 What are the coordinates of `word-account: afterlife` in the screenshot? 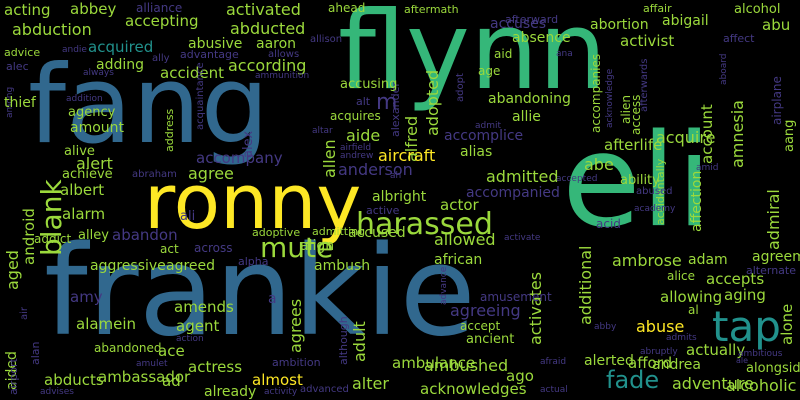 It's located at (633, 145).